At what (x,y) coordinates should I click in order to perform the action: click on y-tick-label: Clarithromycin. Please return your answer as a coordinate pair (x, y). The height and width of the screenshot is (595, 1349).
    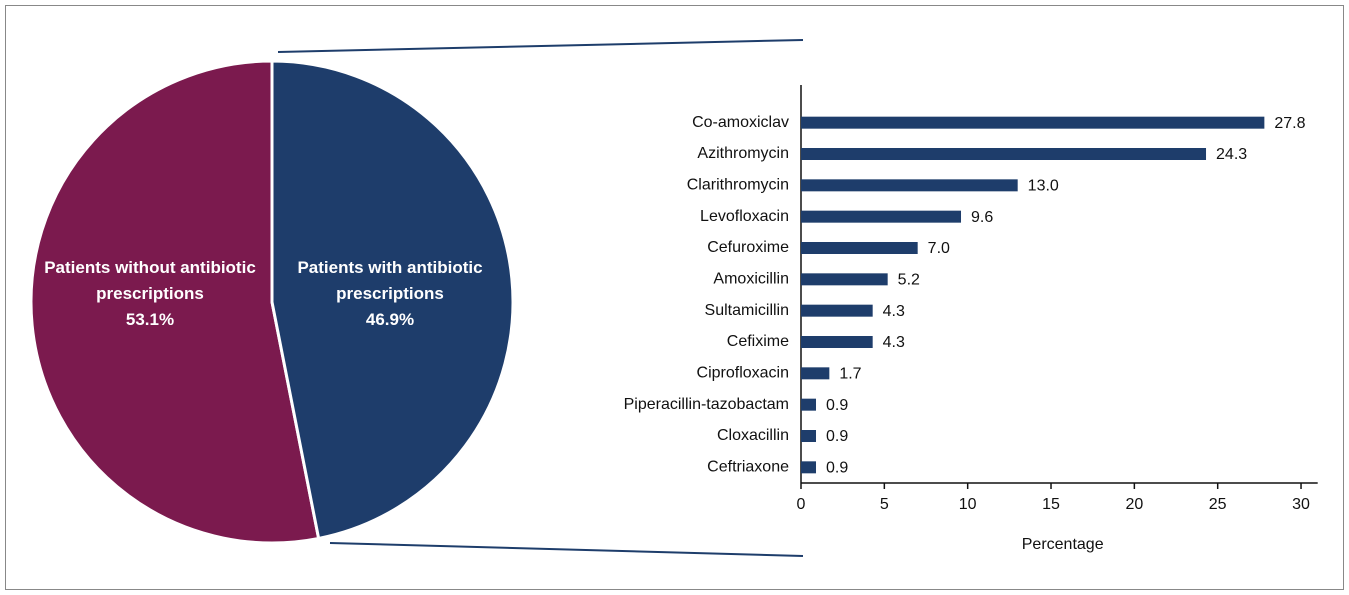
    Looking at the image, I should click on (738, 185).